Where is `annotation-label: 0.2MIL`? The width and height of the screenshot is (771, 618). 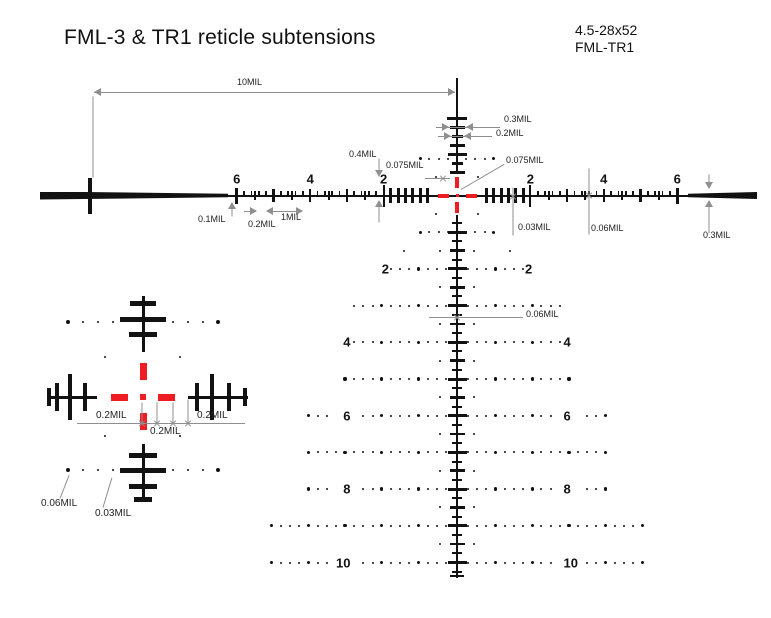
annotation-label: 0.2MIL is located at coordinates (262, 224).